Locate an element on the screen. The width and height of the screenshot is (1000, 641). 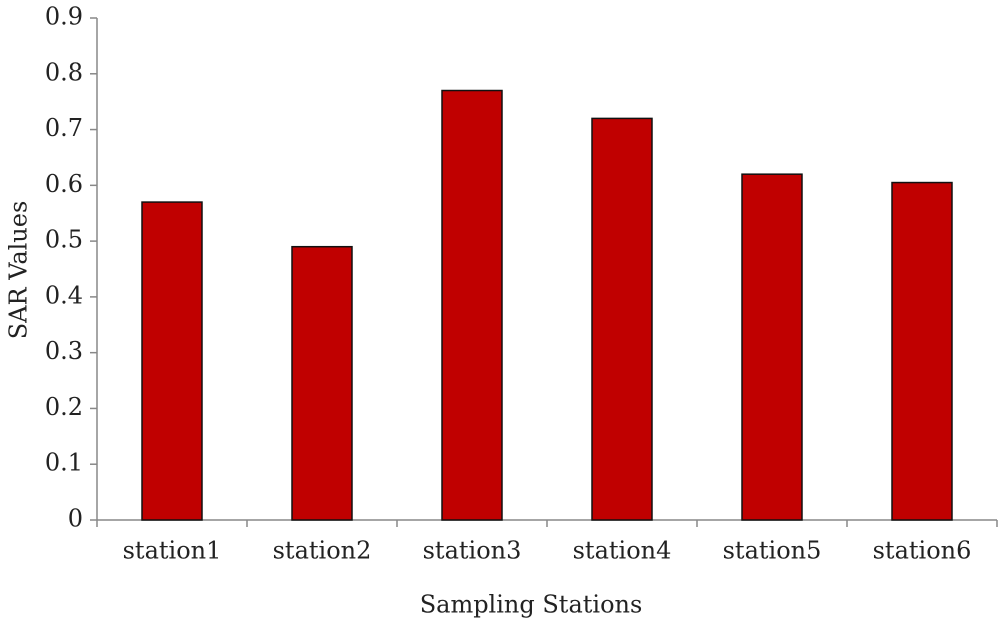
x-axis-title: Sampling Stations is located at coordinates (531, 605).